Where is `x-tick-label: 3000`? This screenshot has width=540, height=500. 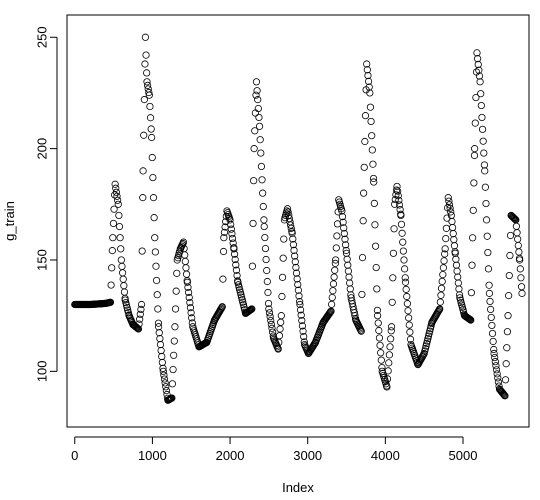 x-tick-label: 3000 is located at coordinates (307, 455).